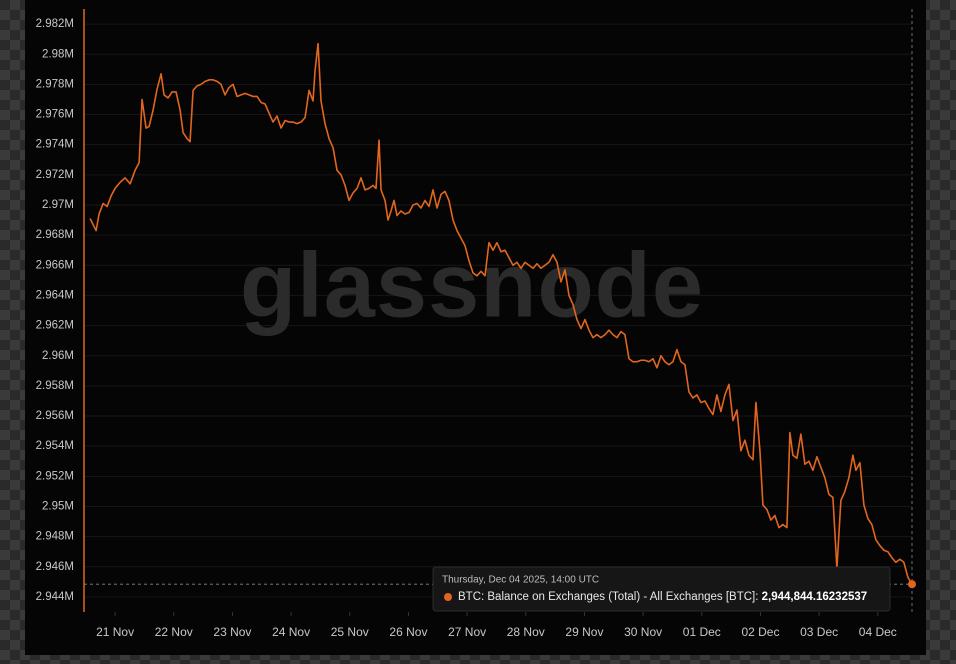 The height and width of the screenshot is (664, 956). Describe the element at coordinates (584, 632) in the screenshot. I see `x-tick-label: 29 Nov` at that location.